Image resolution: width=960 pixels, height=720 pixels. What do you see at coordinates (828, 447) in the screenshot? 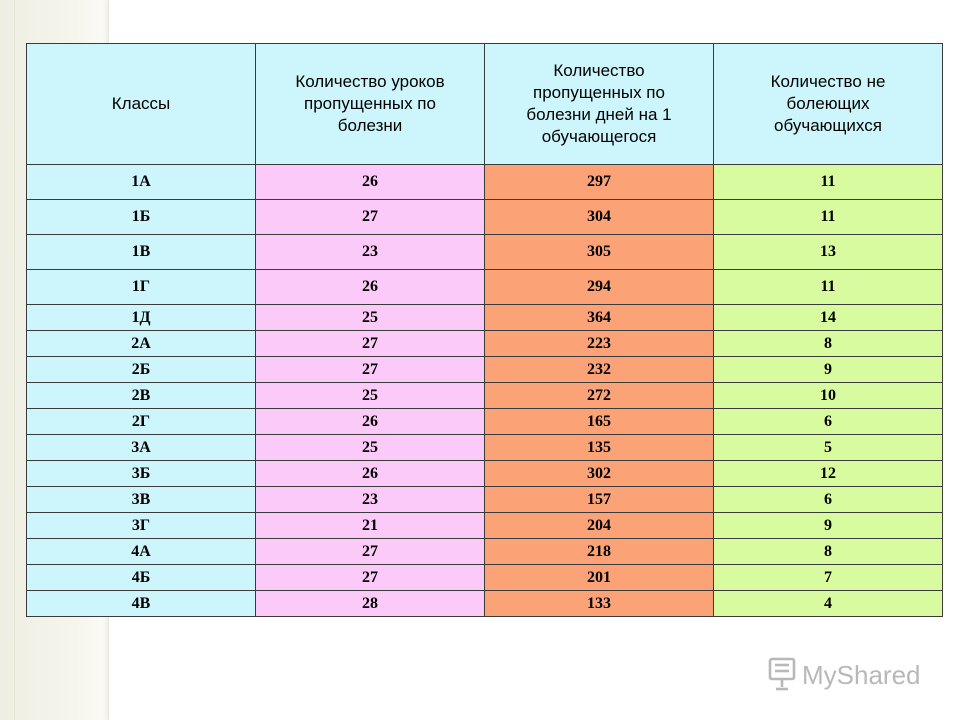
I see `healthy-cell: 5` at bounding box center [828, 447].